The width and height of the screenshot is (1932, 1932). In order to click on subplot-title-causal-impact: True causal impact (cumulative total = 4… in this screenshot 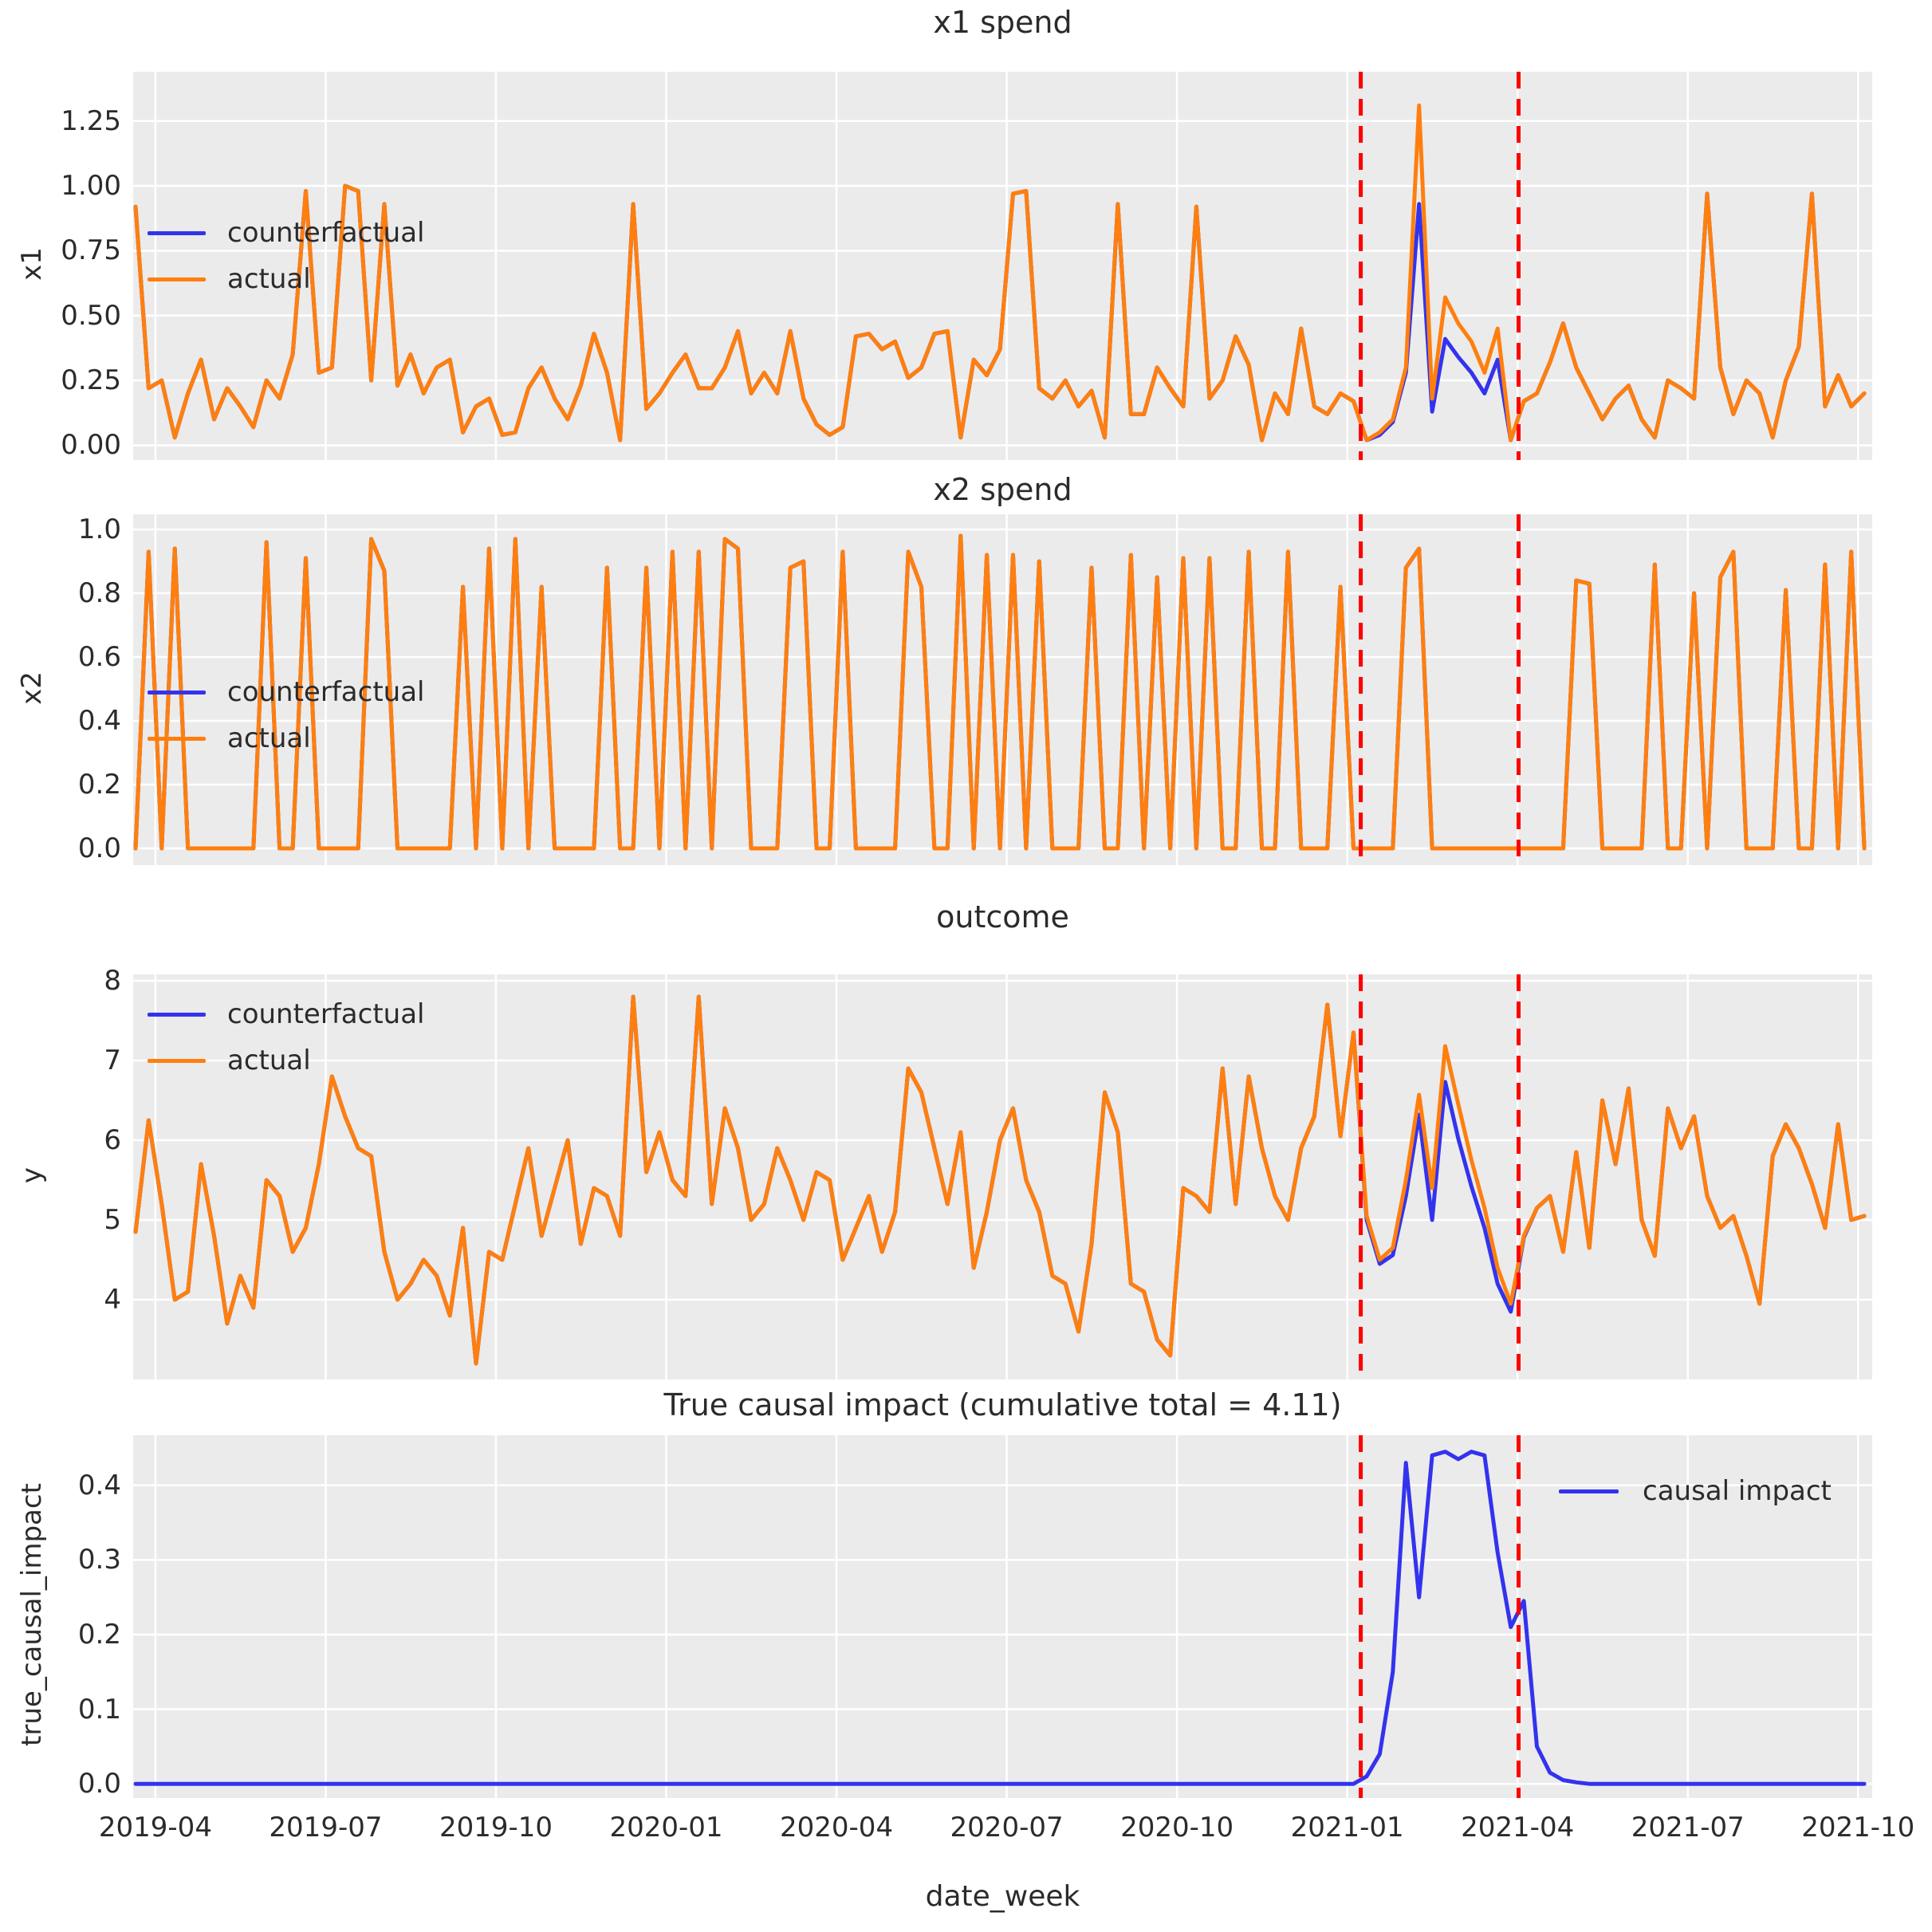, I will do `click(1003, 1404)`.